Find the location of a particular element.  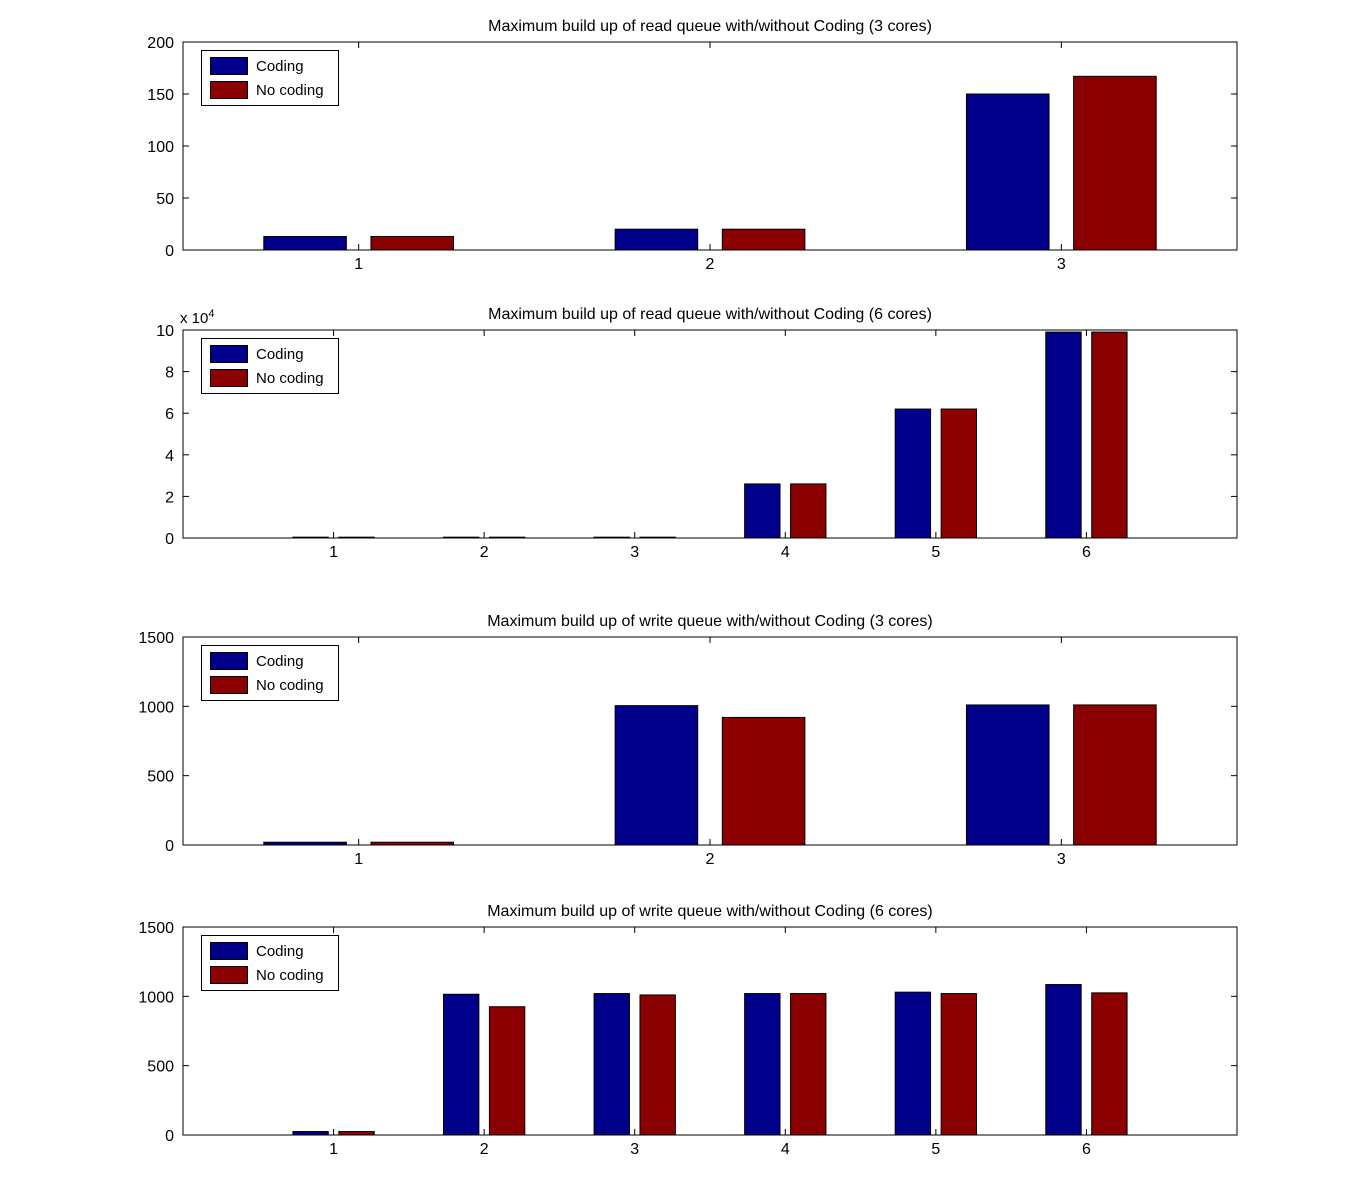

y-tick-label: 4 is located at coordinates (169, 456).